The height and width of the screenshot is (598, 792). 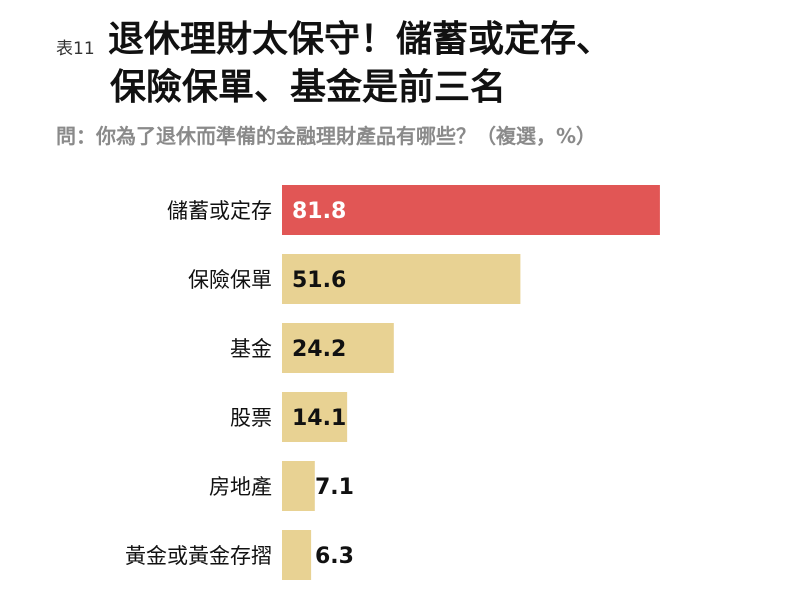 I want to click on value-label-4: 14.1, so click(x=319, y=418).